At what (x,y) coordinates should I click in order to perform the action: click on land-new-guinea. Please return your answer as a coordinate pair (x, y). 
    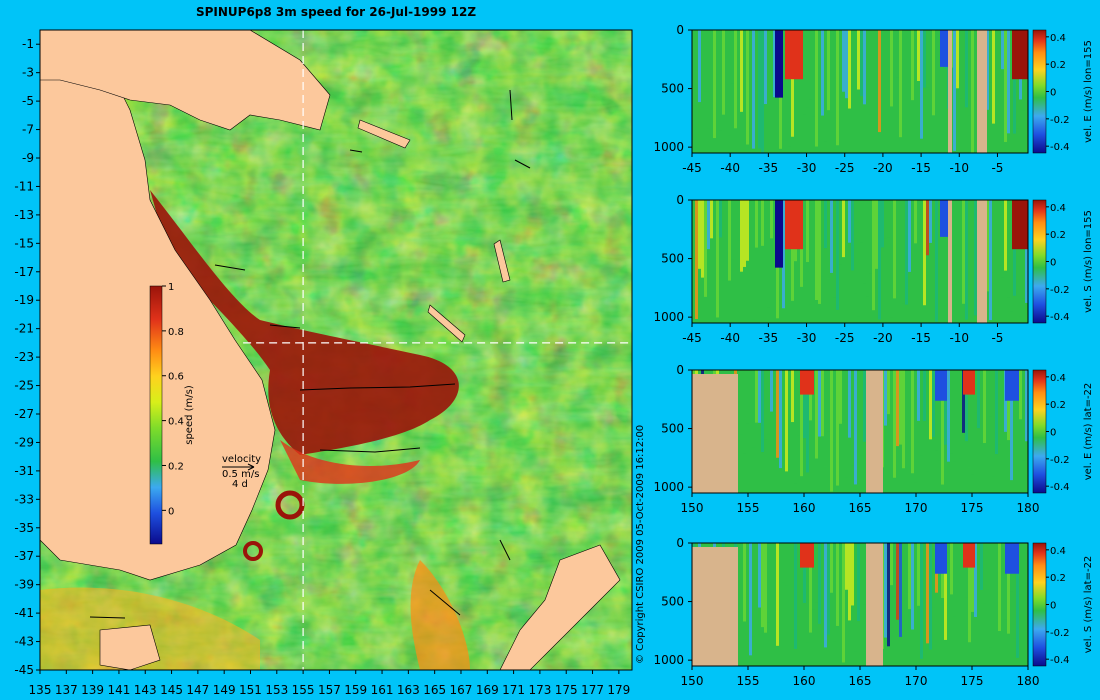
    Looking at the image, I should click on (185, 80).